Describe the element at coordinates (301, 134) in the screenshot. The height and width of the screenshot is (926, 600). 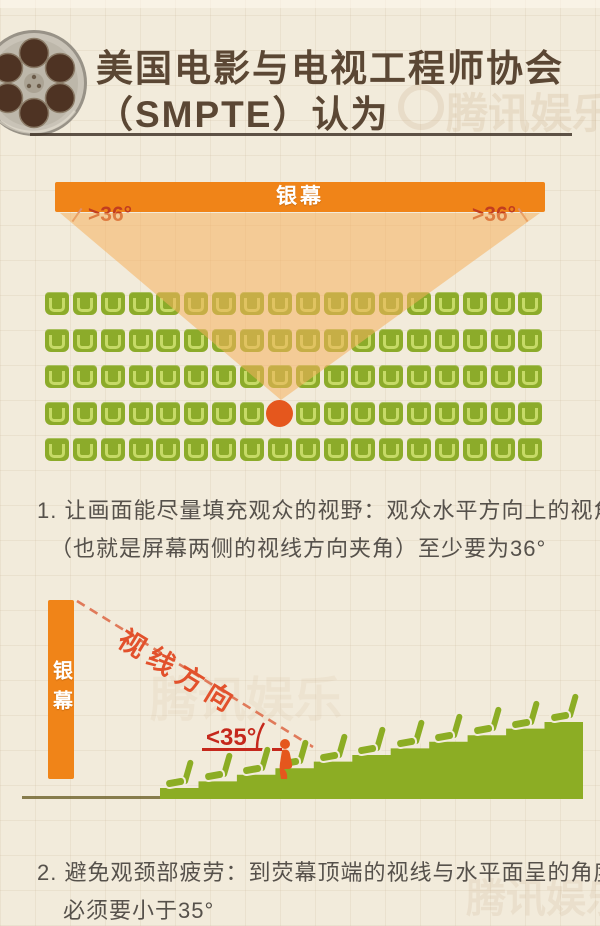
I see `title-underline` at that location.